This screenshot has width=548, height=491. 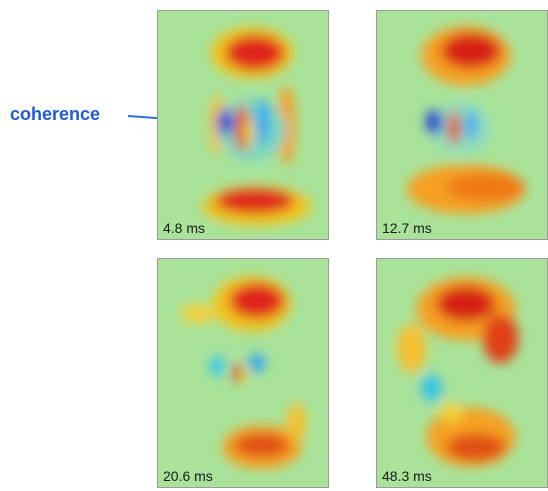 I want to click on heatmap-panel-48-3ms: 48.3 ms, so click(x=462, y=373).